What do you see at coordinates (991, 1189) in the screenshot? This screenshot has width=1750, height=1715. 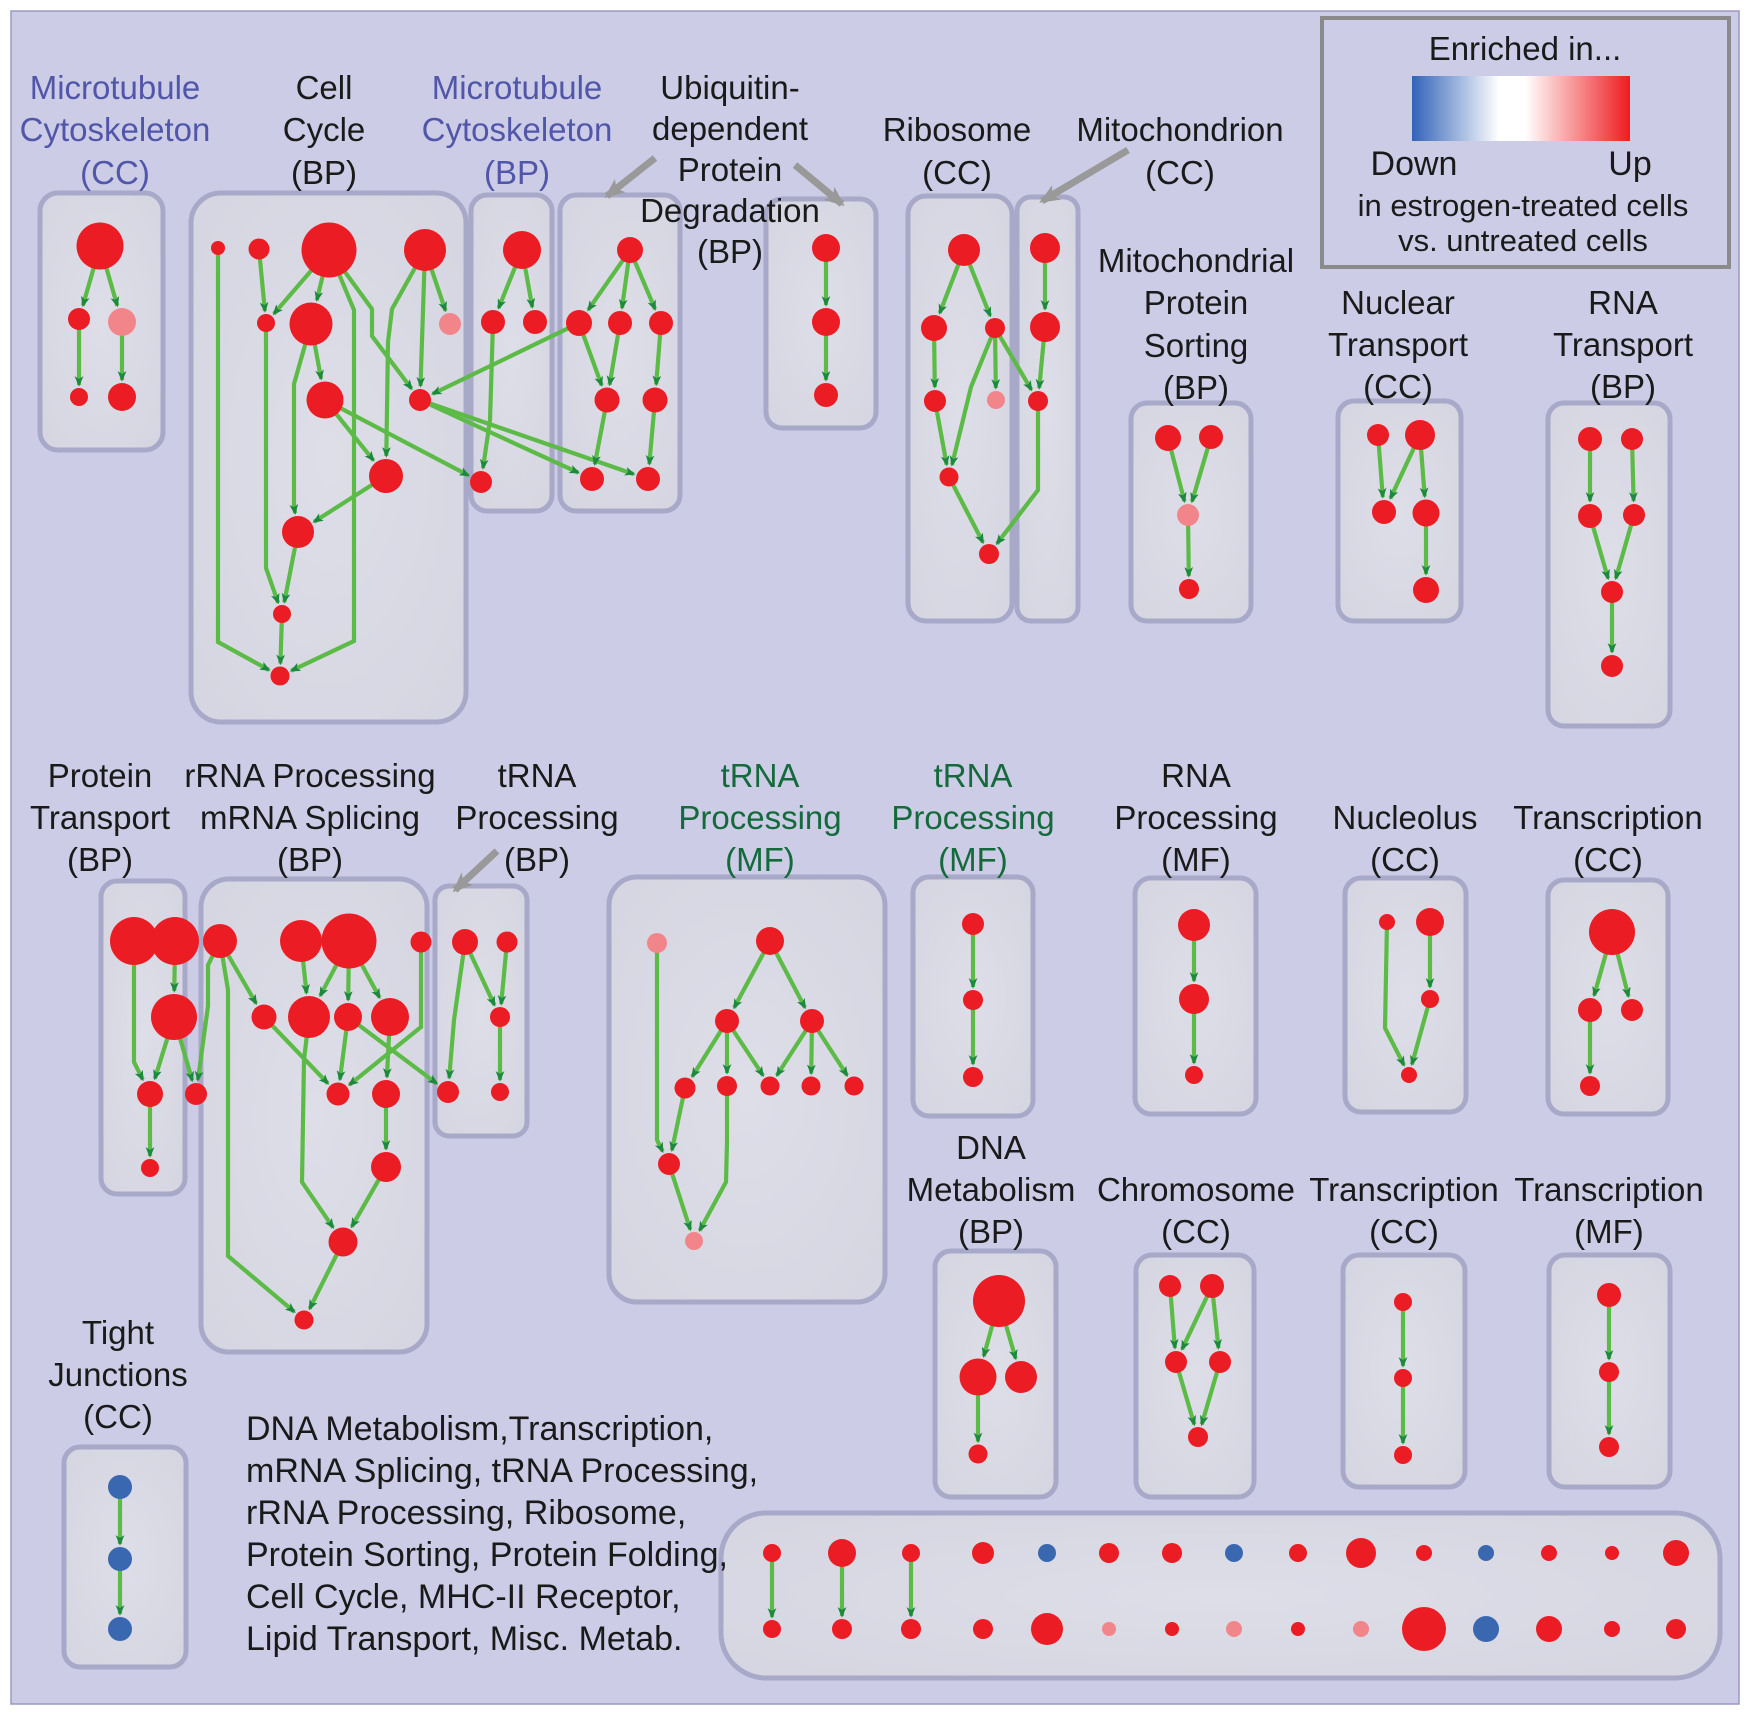 I see `svg-text: Metabolism` at bounding box center [991, 1189].